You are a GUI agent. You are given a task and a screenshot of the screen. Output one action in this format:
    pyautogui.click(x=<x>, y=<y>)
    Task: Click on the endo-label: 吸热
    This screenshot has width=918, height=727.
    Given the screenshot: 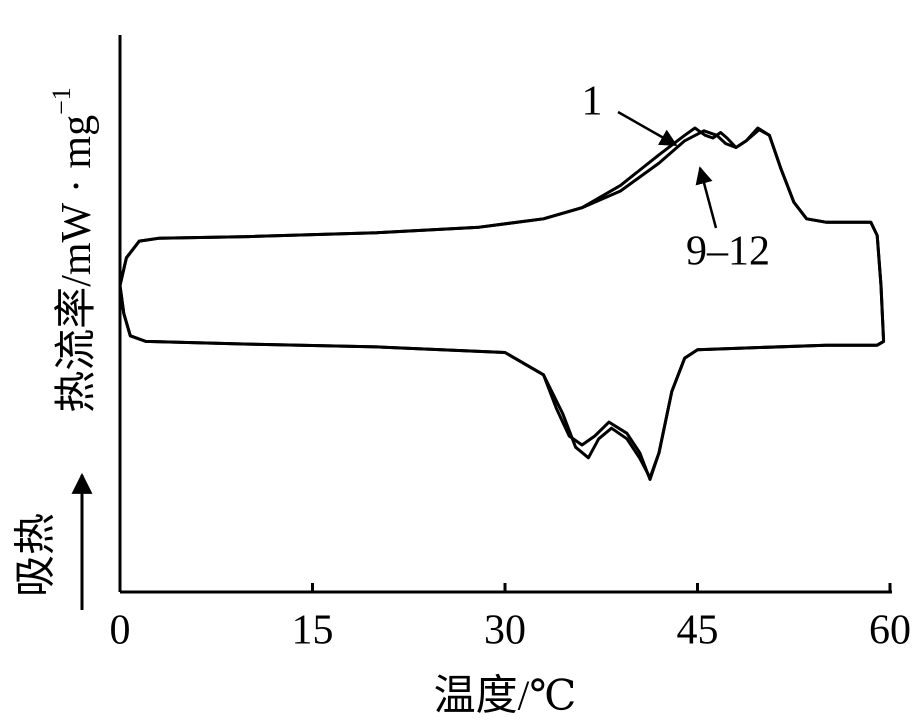 What is the action you would take?
    pyautogui.click(x=37, y=555)
    